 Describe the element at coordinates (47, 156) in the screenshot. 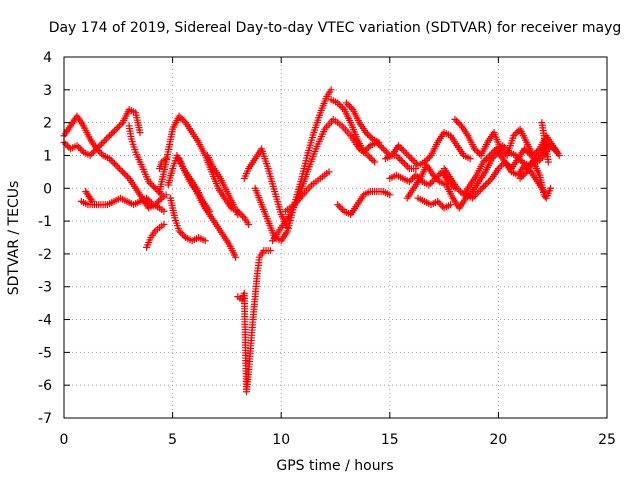

I see `y-tick-label: 1` at that location.